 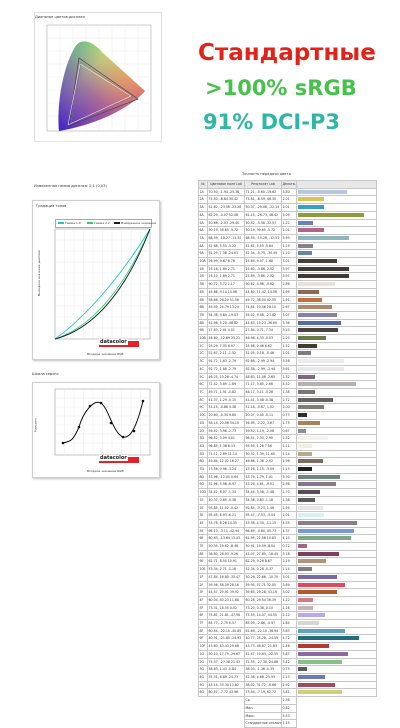 What do you see at coordinates (96, 430) in the screenshot?
I see `gray-panel: Кельвин datacolor Входное значение RGB` at bounding box center [96, 430].